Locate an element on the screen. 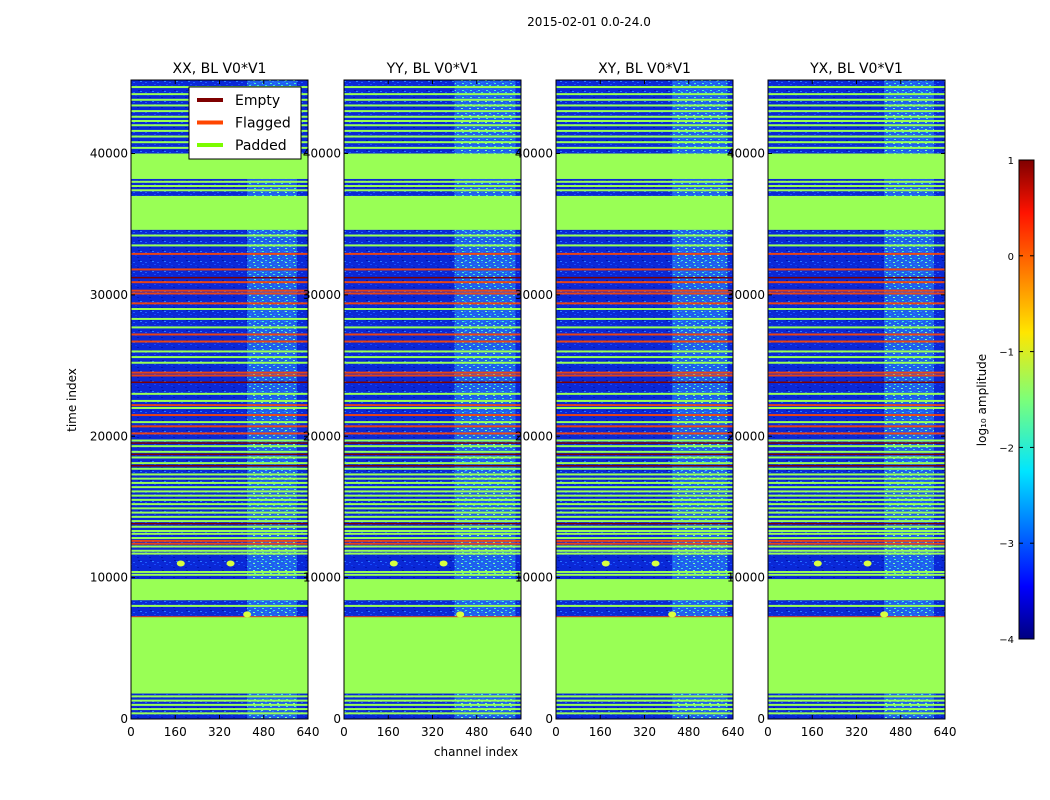 The image size is (1050, 800). colorbar-tick-label: −4 is located at coordinates (1006, 640).